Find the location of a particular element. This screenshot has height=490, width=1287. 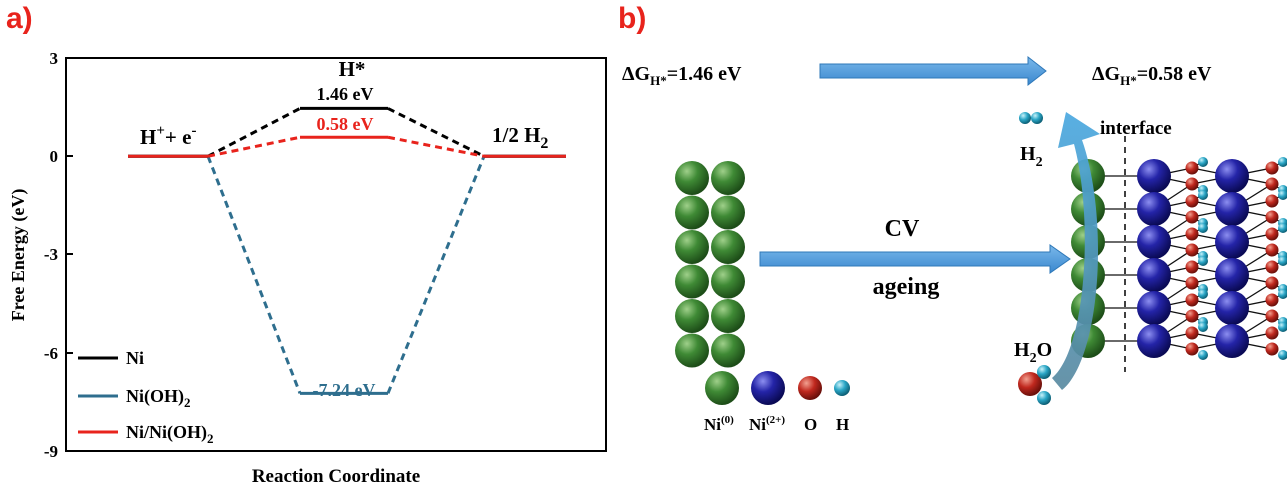

atom-legend: Ni(0) Ni(2+) O H is located at coordinates (777, 402).